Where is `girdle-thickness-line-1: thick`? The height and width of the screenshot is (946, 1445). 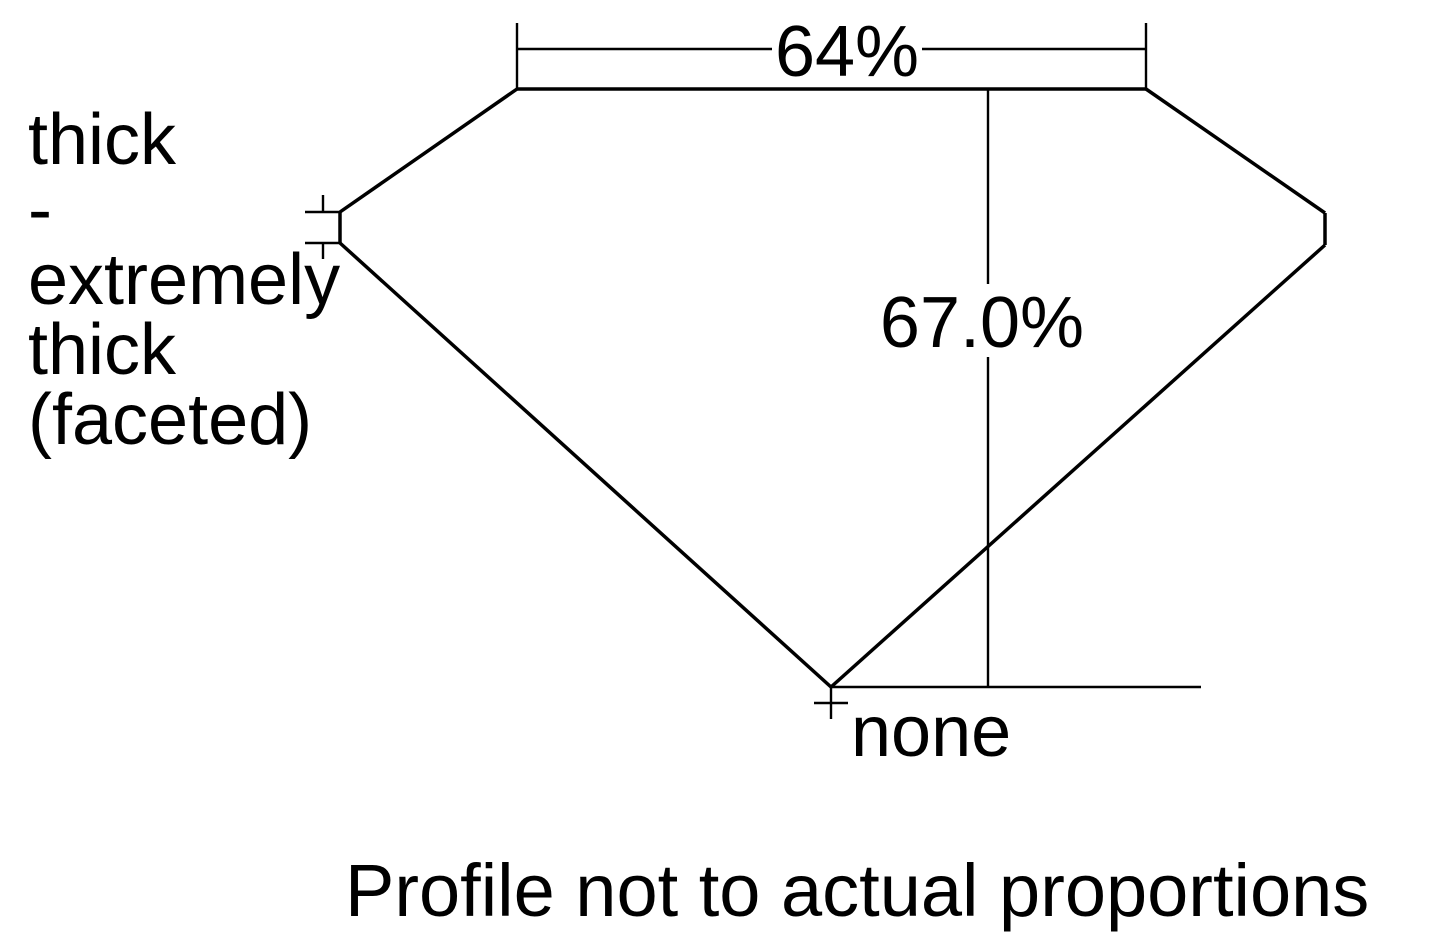 girdle-thickness-line-1: thick is located at coordinates (102, 140).